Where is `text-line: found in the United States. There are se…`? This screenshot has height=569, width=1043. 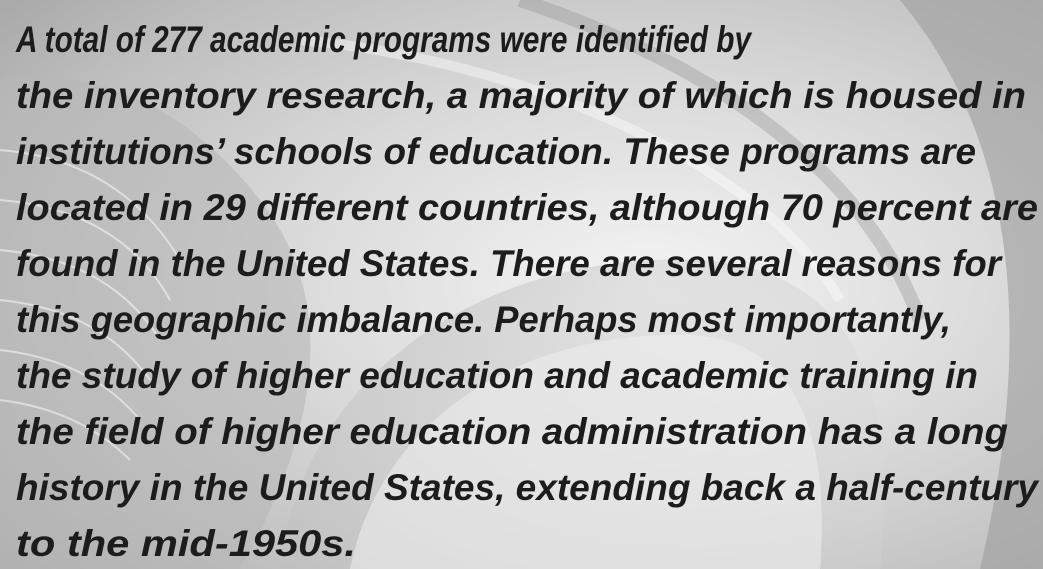
text-line: found in the United States. There are se… is located at coordinates (510, 263).